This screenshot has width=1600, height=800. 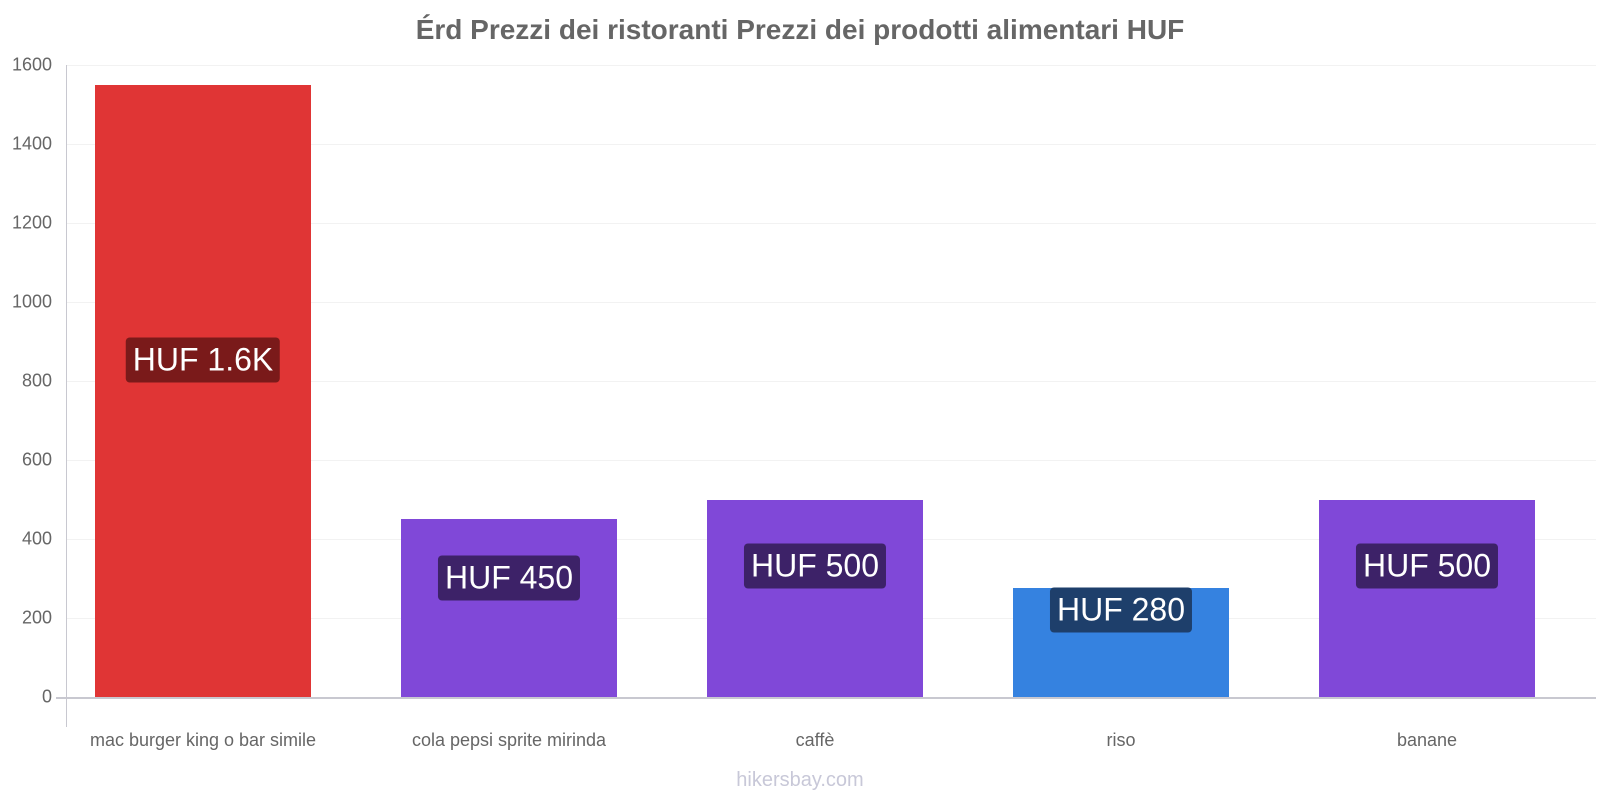 What do you see at coordinates (509, 608) in the screenshot?
I see `bar: HUF 450` at bounding box center [509, 608].